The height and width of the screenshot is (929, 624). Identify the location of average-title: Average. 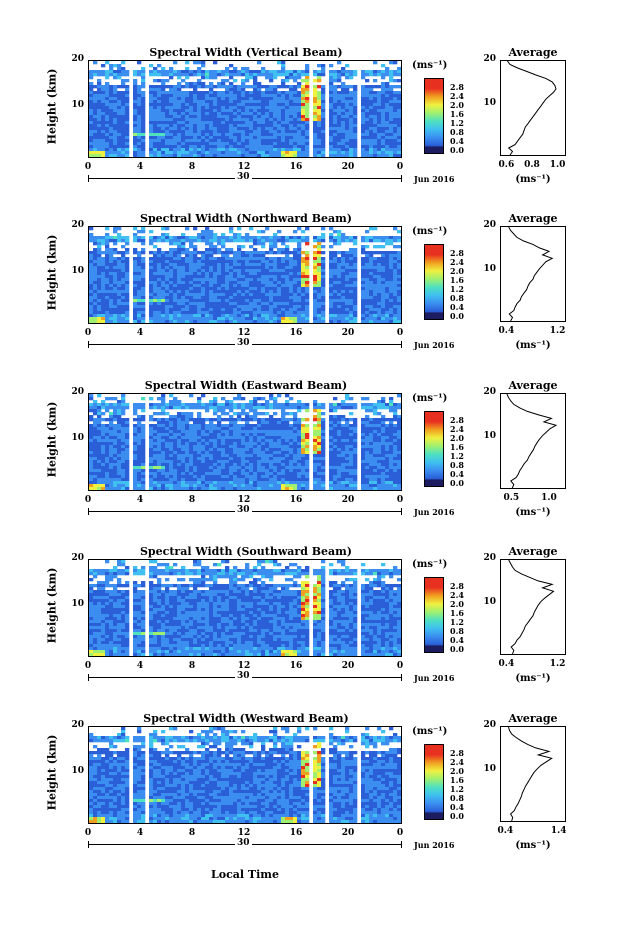
(533, 551).